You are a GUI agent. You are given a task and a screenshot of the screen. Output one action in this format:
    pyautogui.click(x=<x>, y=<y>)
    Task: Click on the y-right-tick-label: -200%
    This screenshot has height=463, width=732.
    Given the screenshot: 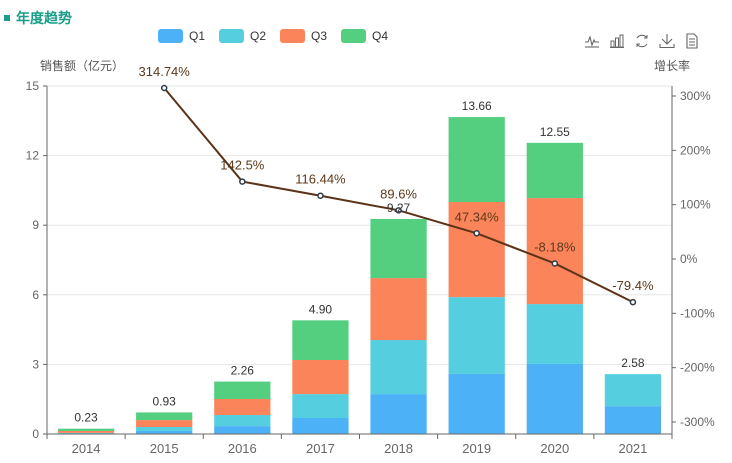 What is the action you would take?
    pyautogui.click(x=697, y=368)
    